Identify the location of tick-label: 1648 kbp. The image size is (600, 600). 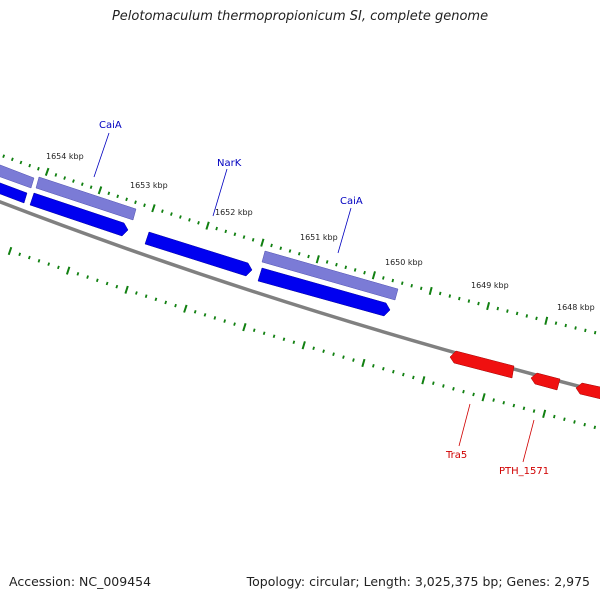
(576, 307).